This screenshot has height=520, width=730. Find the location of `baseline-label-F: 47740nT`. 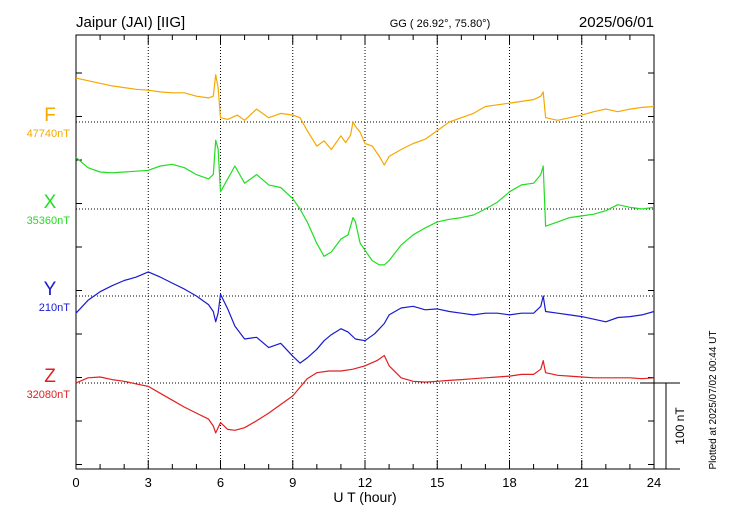

baseline-label-F: 47740nT is located at coordinates (49, 134).